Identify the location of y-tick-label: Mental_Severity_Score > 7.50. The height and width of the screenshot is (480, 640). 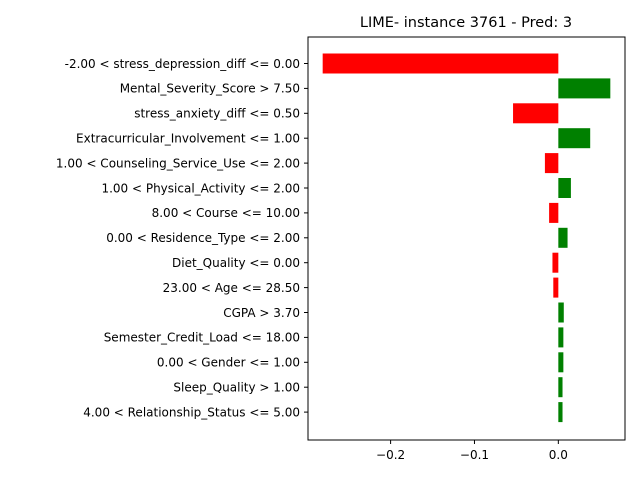
(210, 89).